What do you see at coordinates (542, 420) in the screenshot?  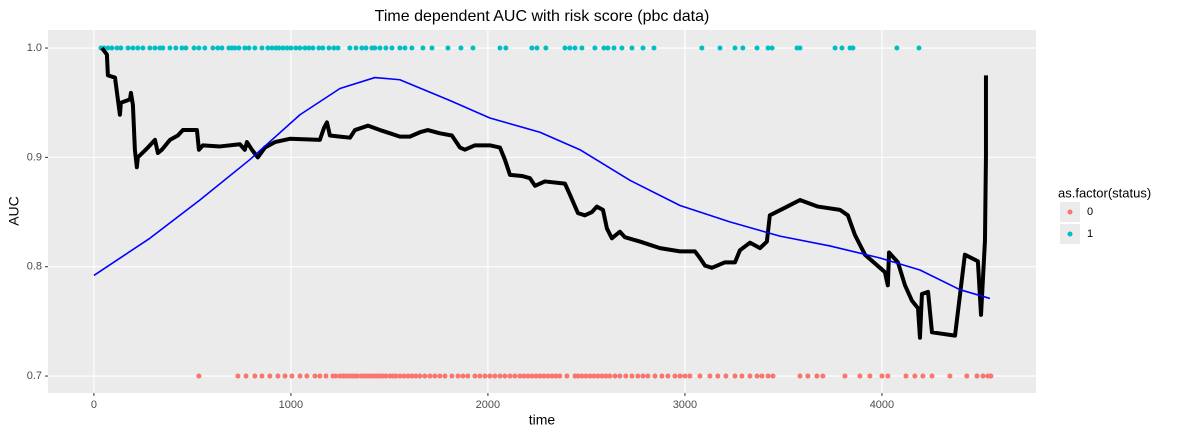 I see `x-axis-label: time` at bounding box center [542, 420].